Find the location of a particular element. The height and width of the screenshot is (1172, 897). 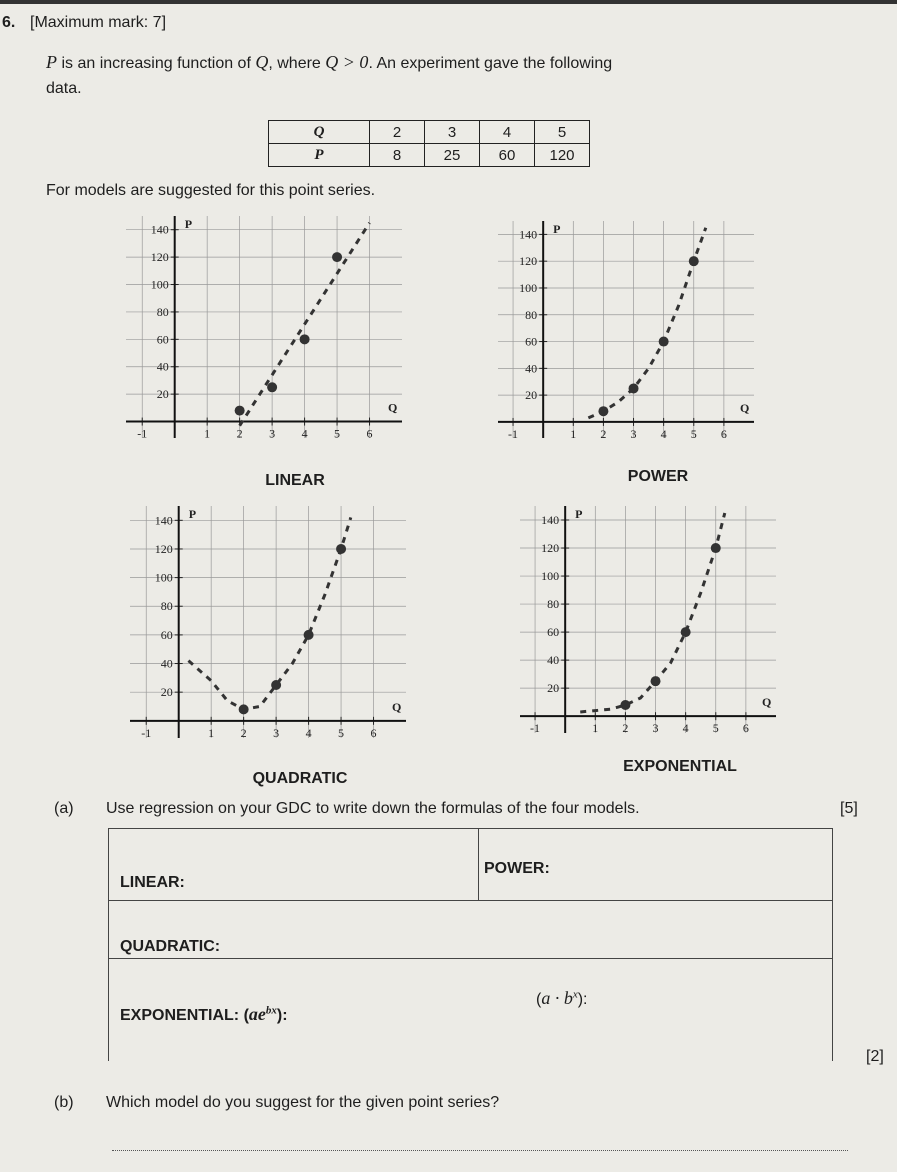

math: P is located at coordinates (51, 62).